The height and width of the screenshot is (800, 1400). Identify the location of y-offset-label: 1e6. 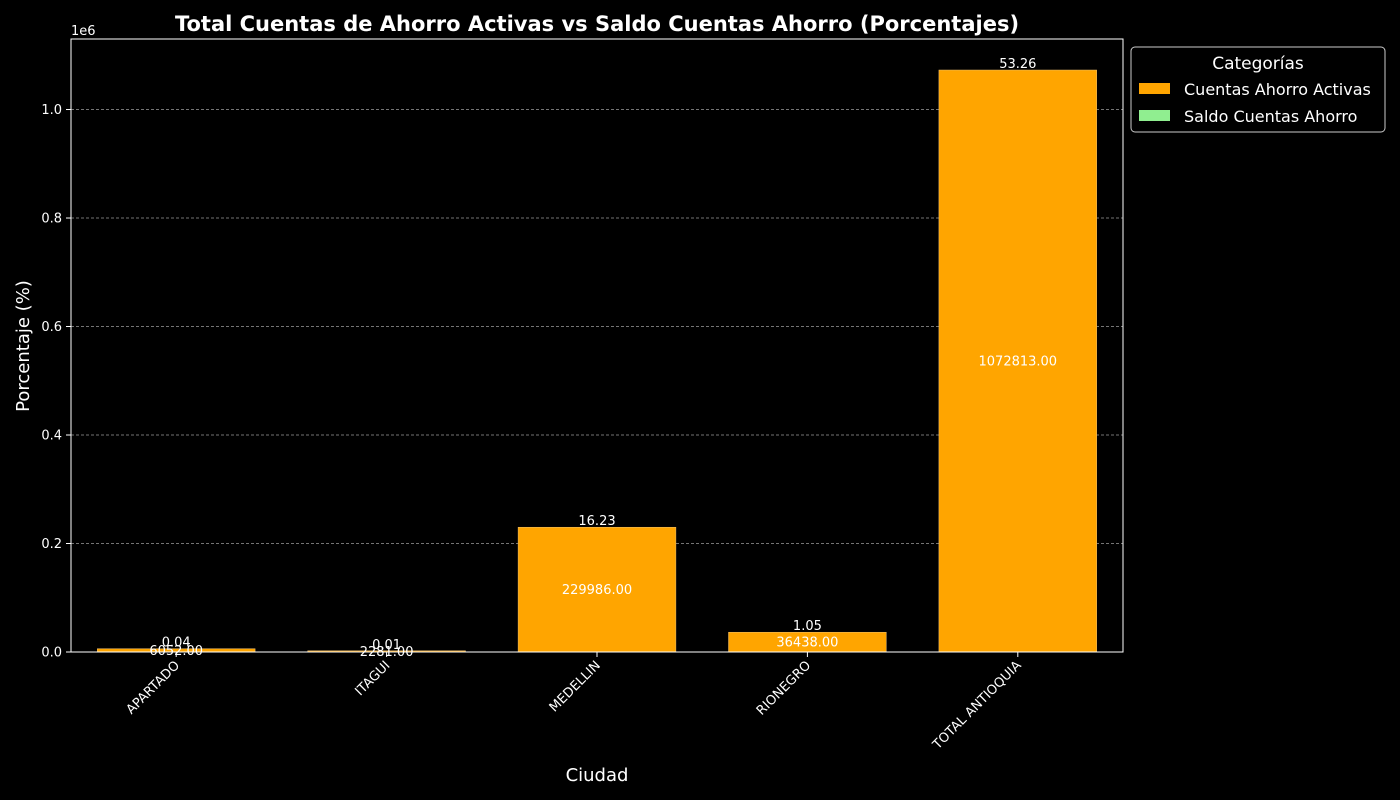
(83, 31).